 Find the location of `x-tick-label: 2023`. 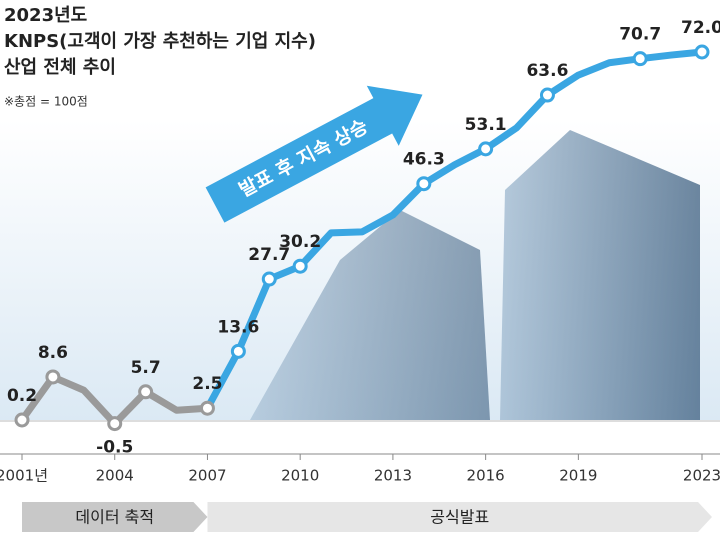

x-tick-label: 2023 is located at coordinates (701, 476).